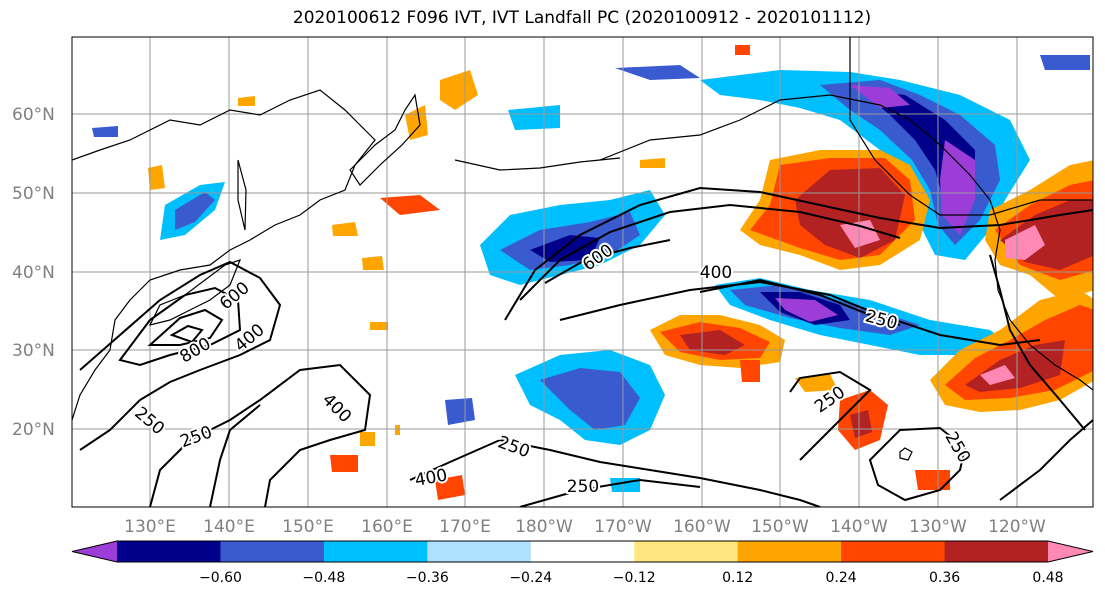  Describe the element at coordinates (530, 578) in the screenshot. I see `colorbar-tick-label: −0.24` at that location.